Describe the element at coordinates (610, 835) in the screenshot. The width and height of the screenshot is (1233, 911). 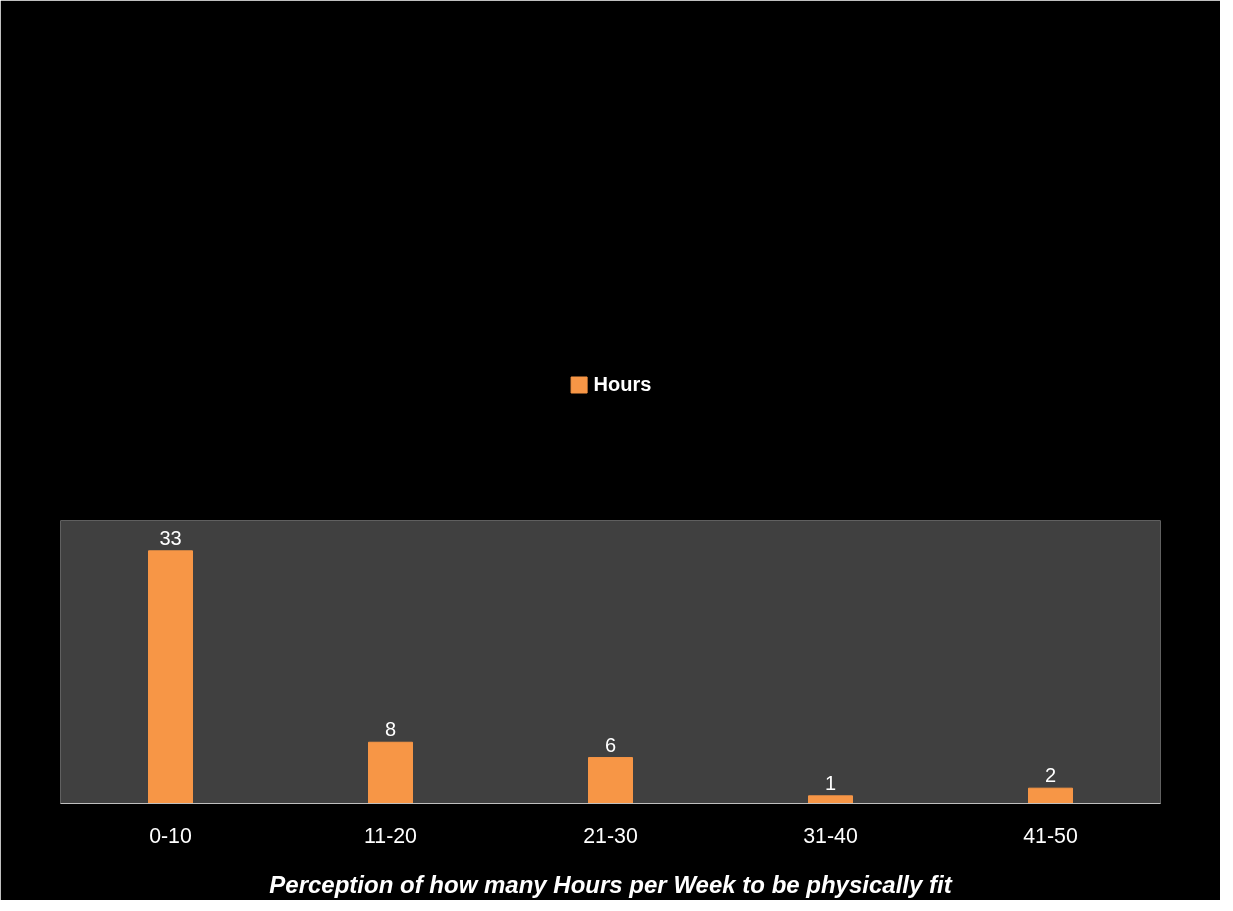
I see `x-tick-label: 21-30` at that location.